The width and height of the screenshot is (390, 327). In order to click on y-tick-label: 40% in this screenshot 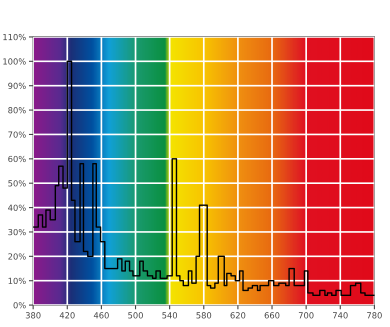, I will do `click(17, 207)`.